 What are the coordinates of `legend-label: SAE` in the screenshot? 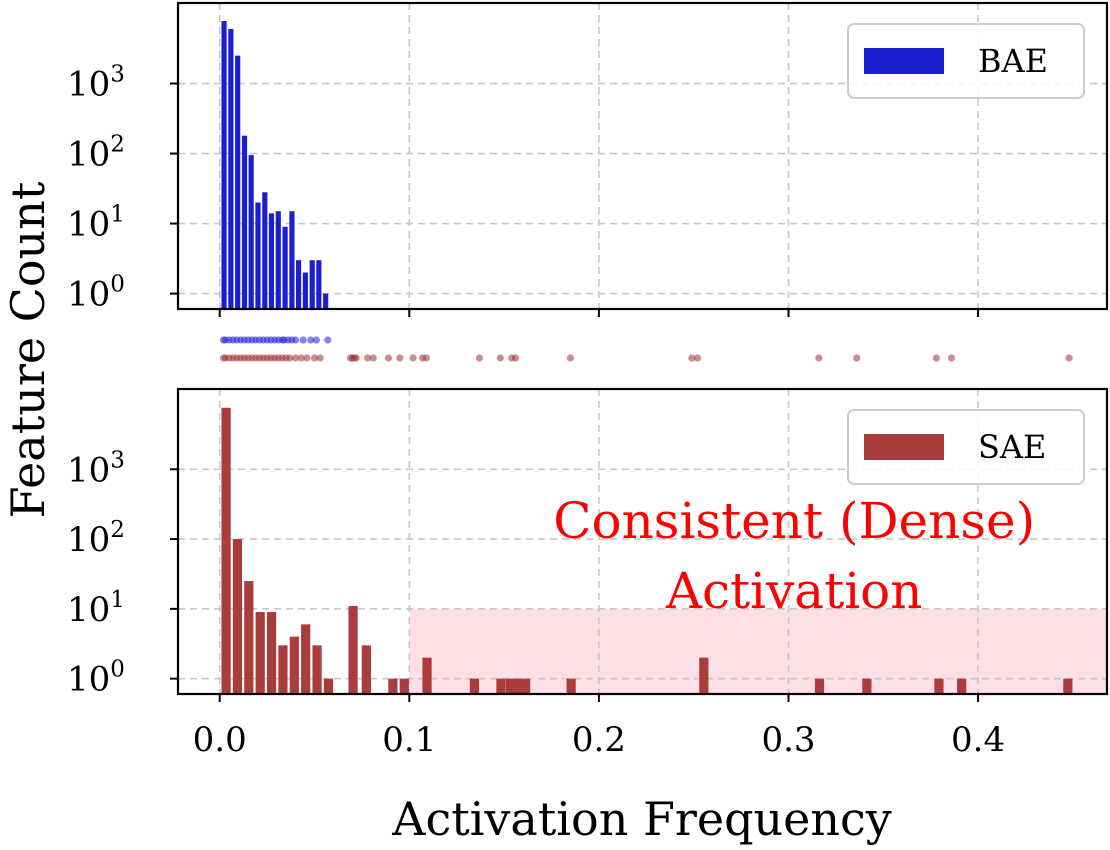 It's located at (1012, 447).